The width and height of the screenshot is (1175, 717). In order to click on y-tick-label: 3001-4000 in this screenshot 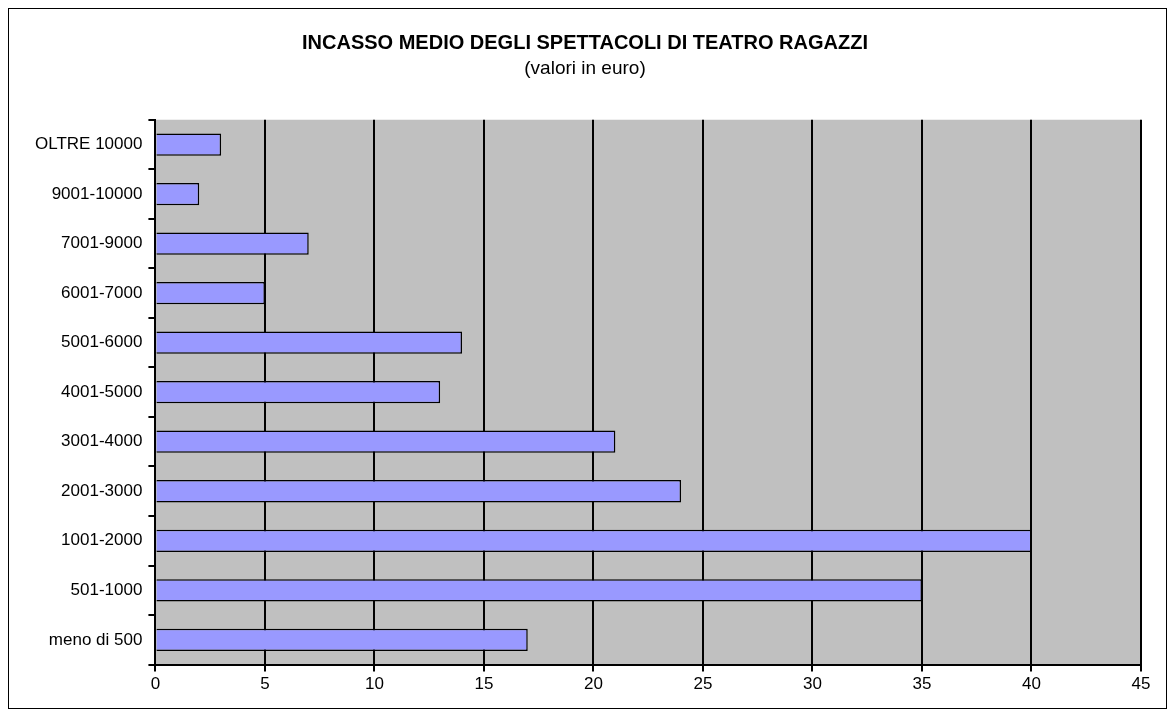, I will do `click(102, 441)`.